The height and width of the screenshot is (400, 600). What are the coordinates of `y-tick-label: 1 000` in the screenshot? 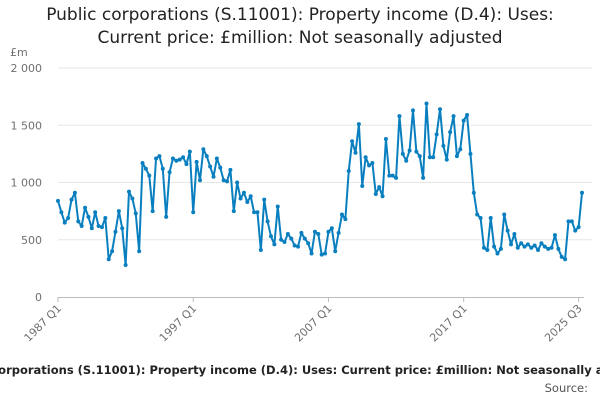 It's located at (27, 183).